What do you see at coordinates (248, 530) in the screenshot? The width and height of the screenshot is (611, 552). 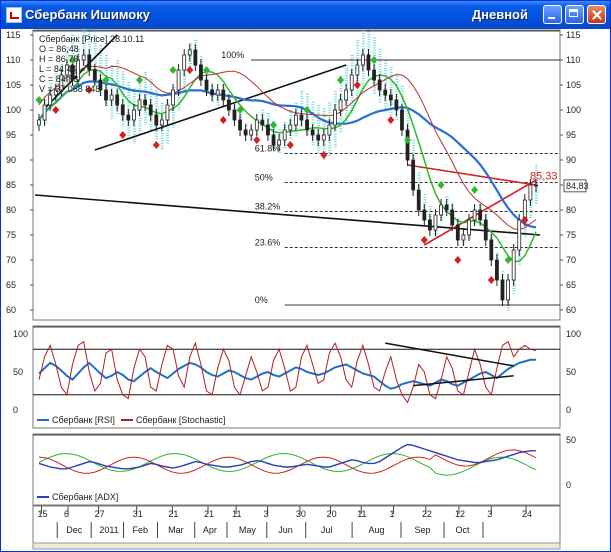 I see `x-month-label-5: May` at bounding box center [248, 530].